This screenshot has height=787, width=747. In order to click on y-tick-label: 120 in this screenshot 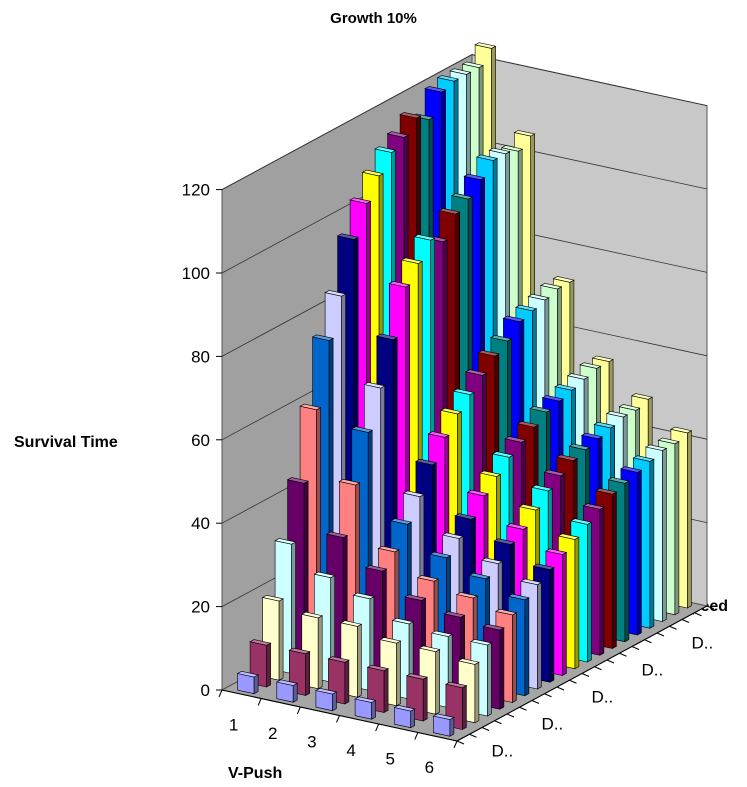, I will do `click(196, 190)`.